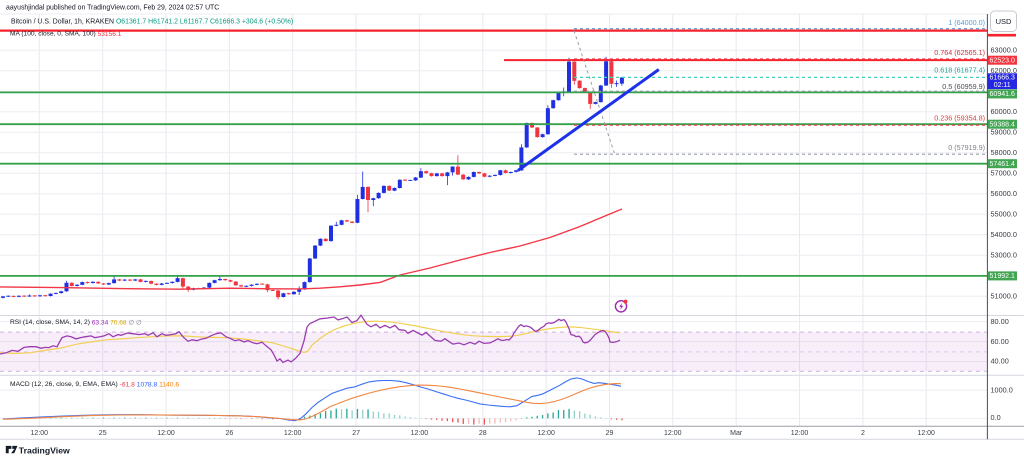  Describe the element at coordinates (1002, 61) in the screenshot. I see `svg-text: 62523.0` at that location.